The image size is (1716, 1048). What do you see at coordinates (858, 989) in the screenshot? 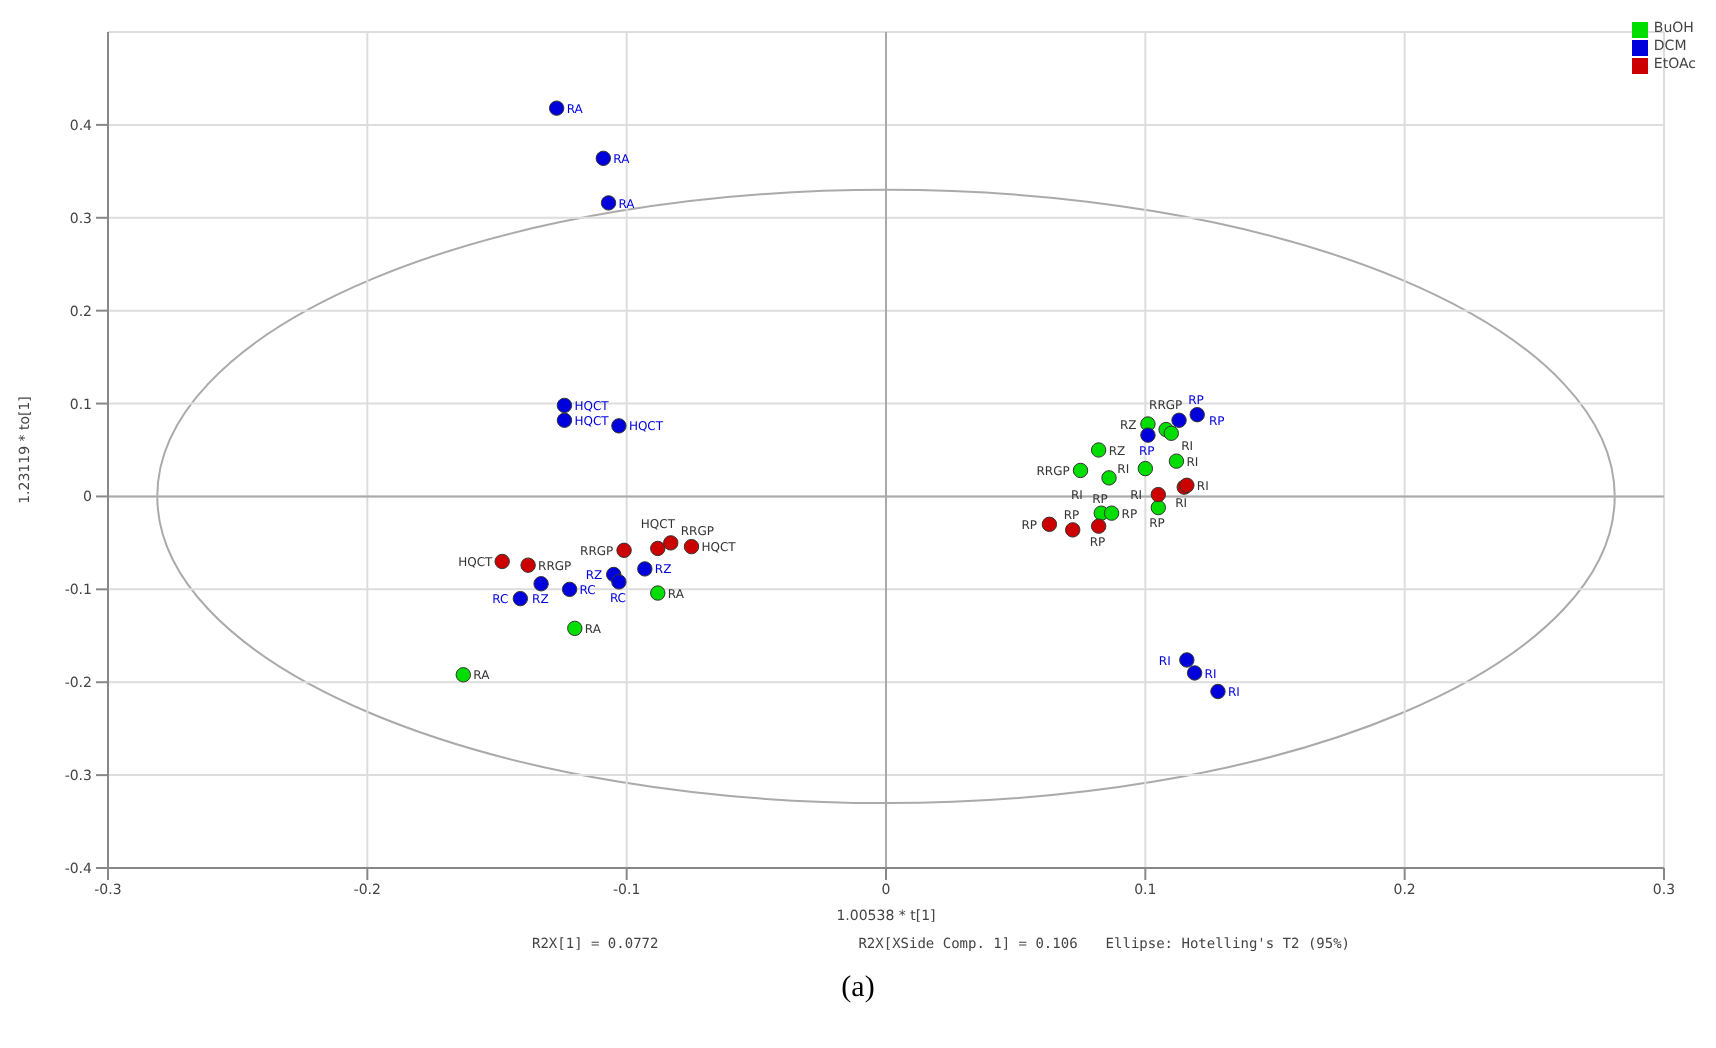
I see `text: (a)` at bounding box center [858, 989].